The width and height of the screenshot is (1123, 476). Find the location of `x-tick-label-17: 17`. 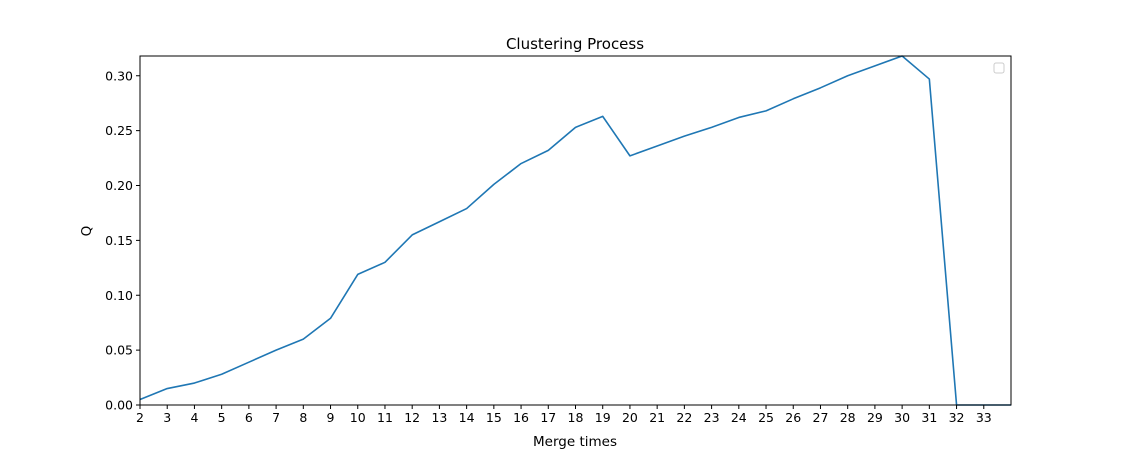

x-tick-label-17: 17 is located at coordinates (548, 417).